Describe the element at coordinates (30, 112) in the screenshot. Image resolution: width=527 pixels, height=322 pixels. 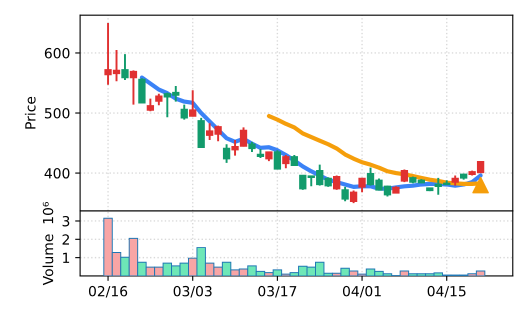
I see `y-axis-title: Price` at that location.